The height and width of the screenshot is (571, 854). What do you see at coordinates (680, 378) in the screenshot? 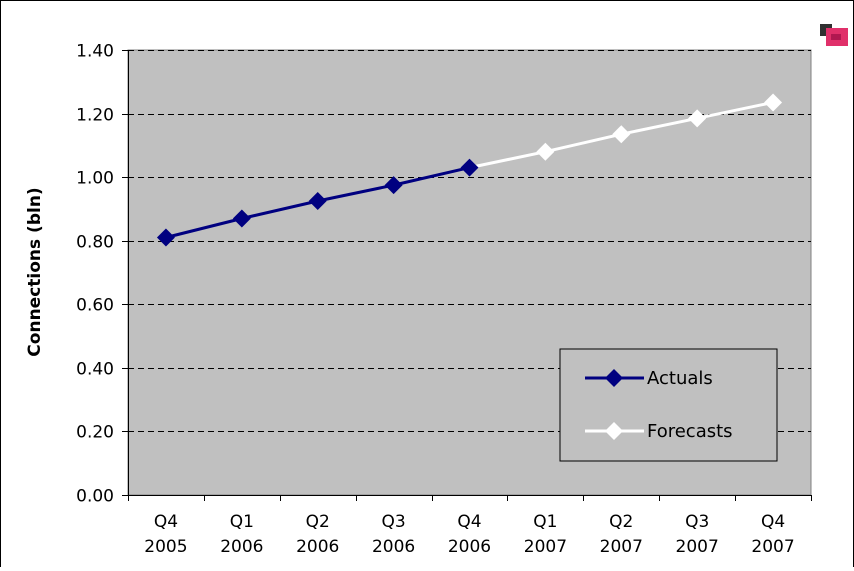
I see `legend-actuals-label: Actuals` at bounding box center [680, 378].